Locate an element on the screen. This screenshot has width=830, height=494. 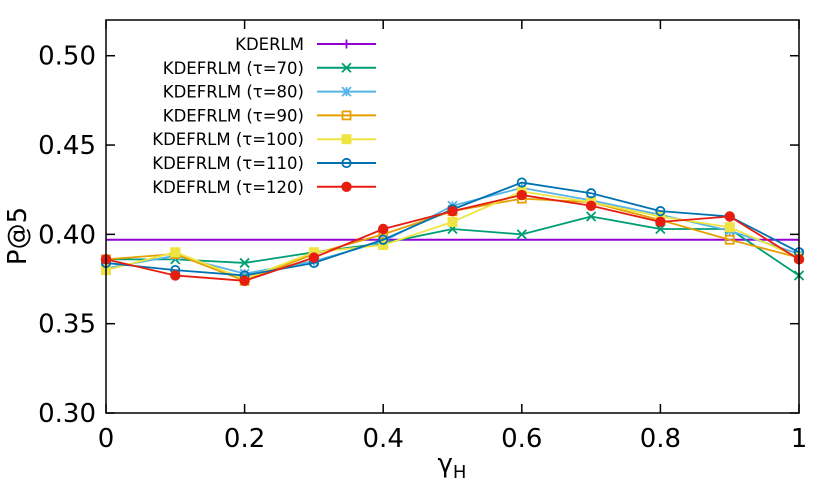
data-point-s6-p9 is located at coordinates (729, 216).